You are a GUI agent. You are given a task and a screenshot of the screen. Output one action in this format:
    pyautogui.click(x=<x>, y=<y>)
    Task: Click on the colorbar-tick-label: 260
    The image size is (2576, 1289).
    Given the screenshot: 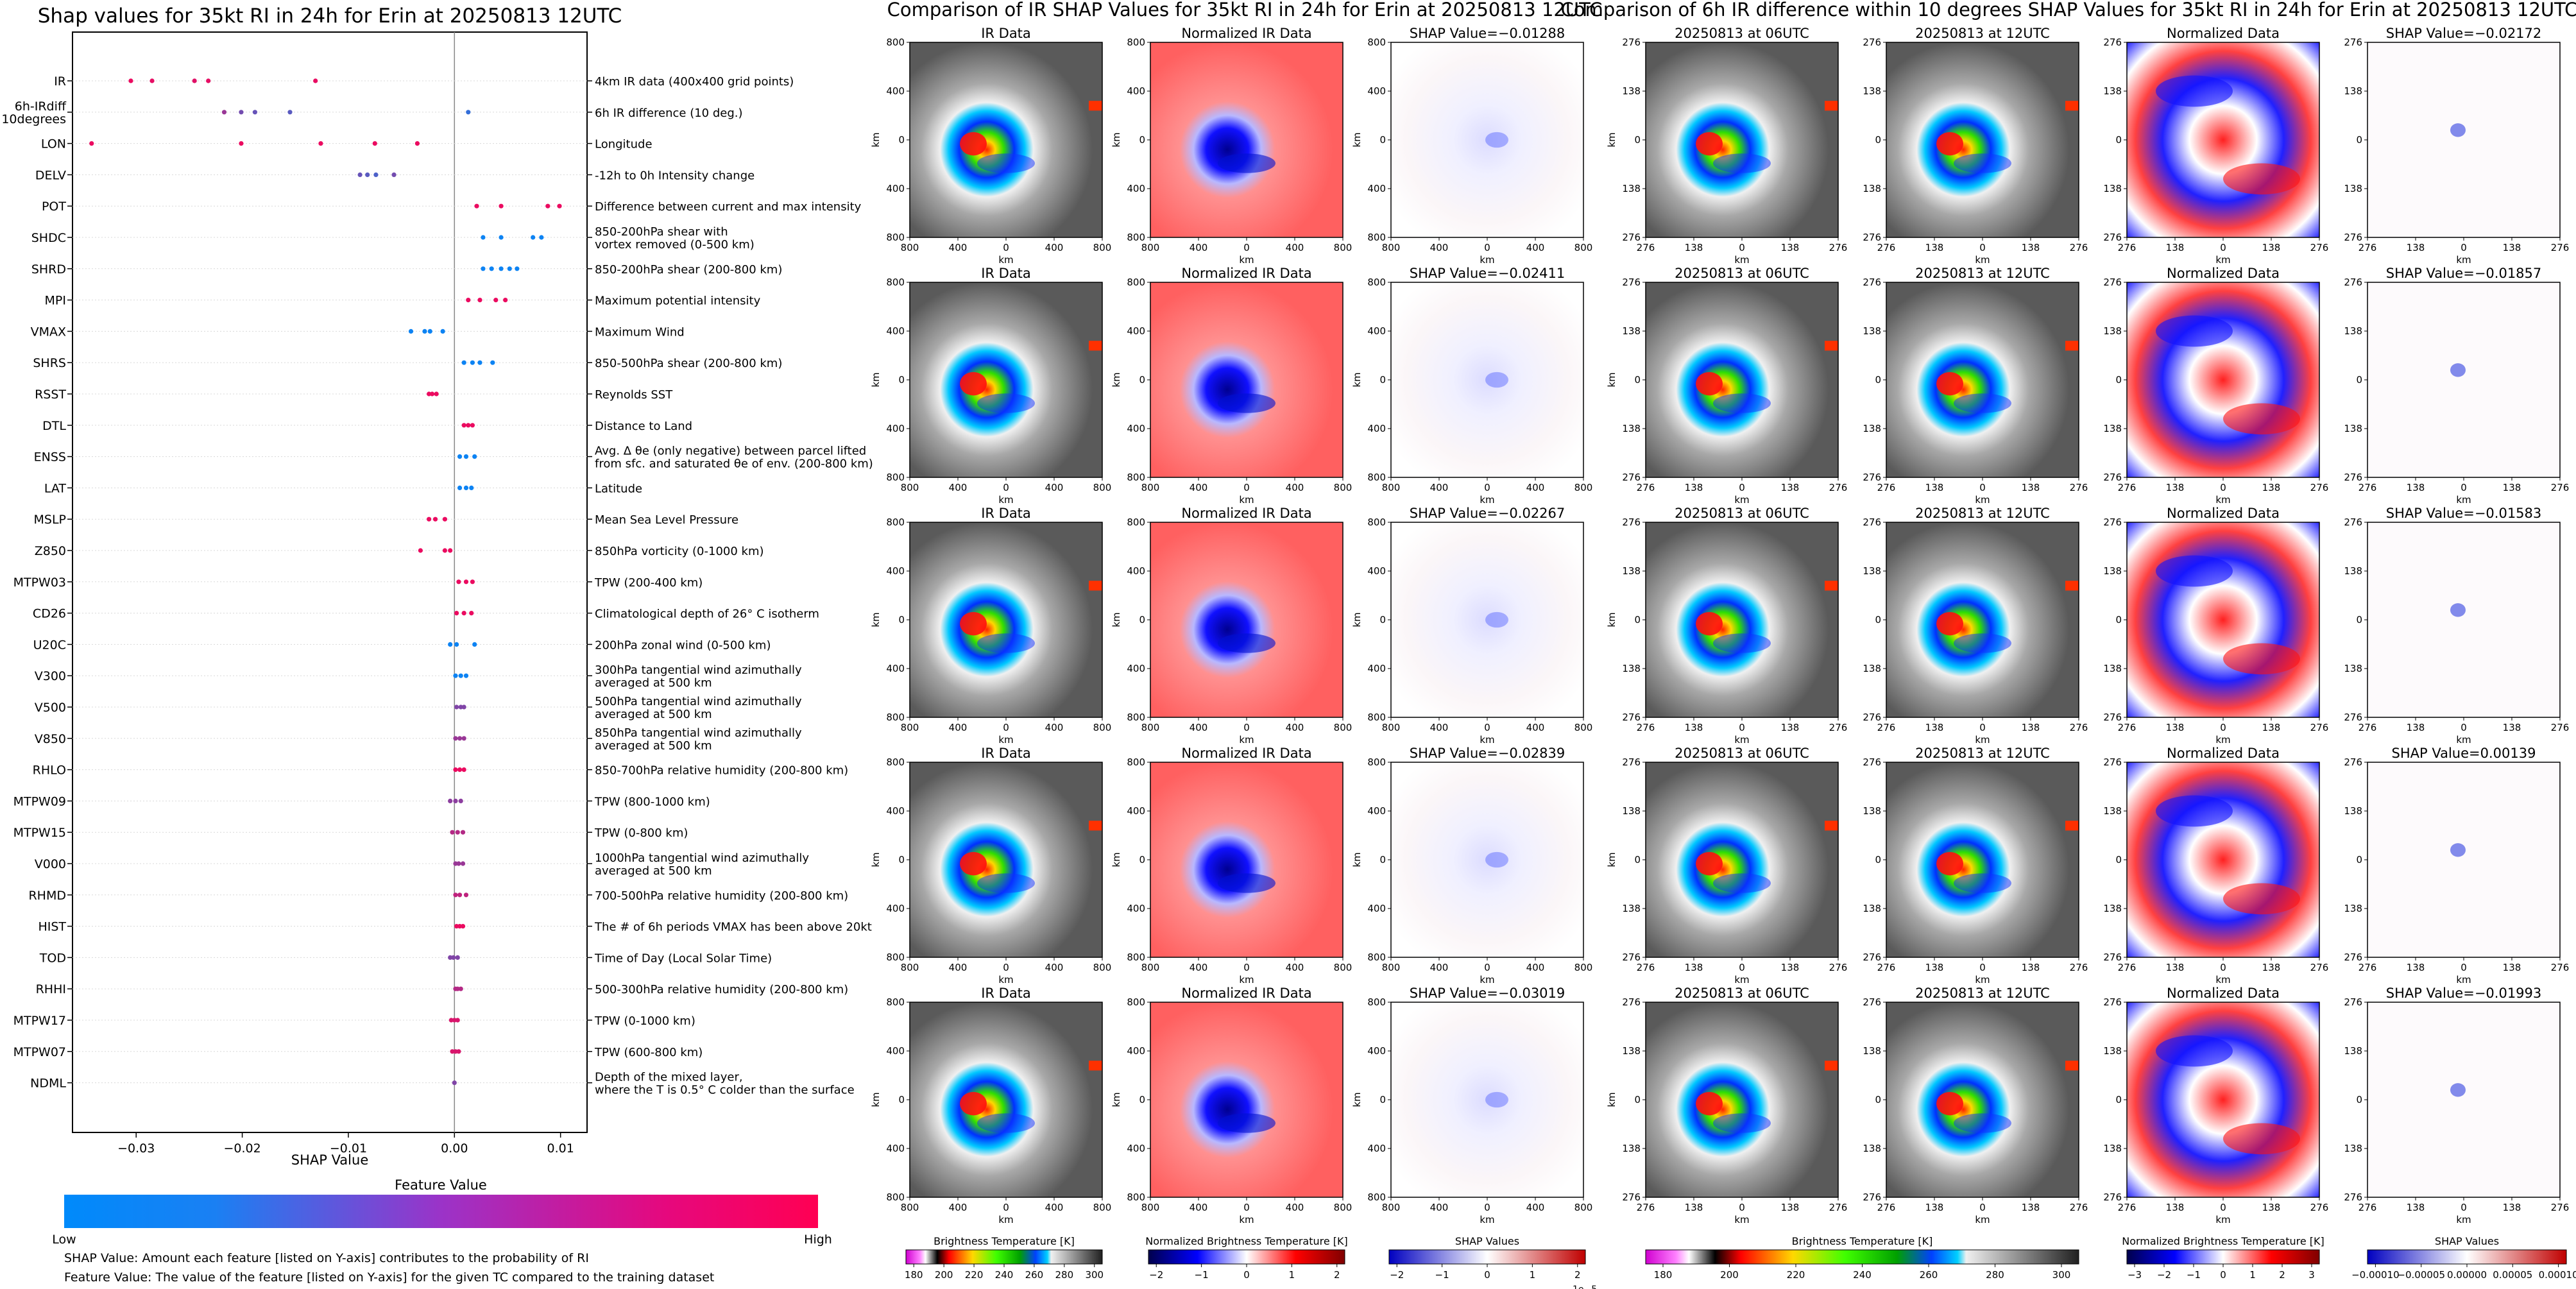 What is the action you would take?
    pyautogui.click(x=1034, y=1275)
    